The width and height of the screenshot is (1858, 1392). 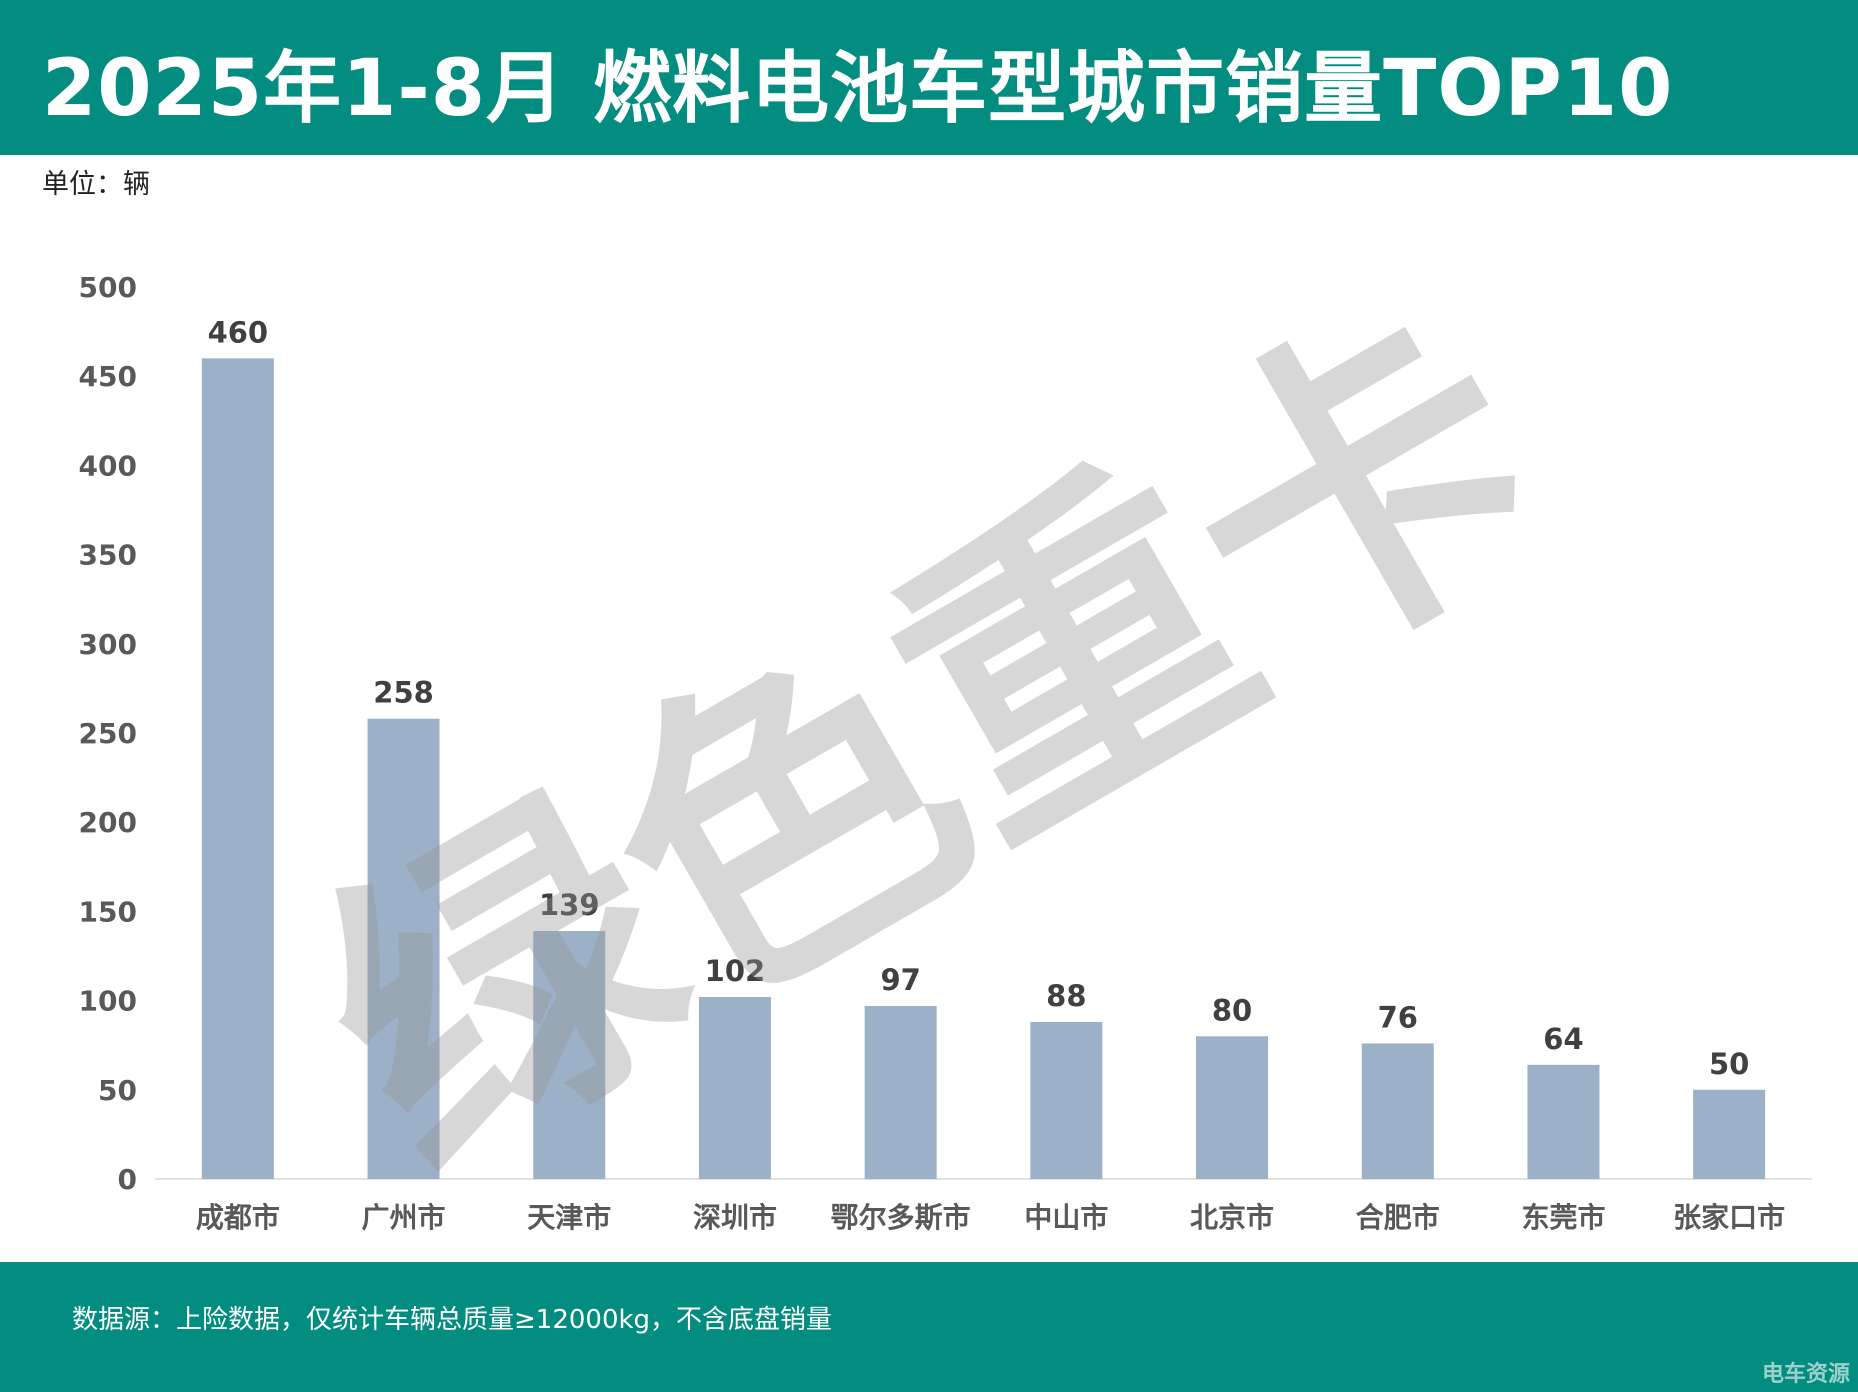 I want to click on x-tick-label: 成都市, so click(x=238, y=1217).